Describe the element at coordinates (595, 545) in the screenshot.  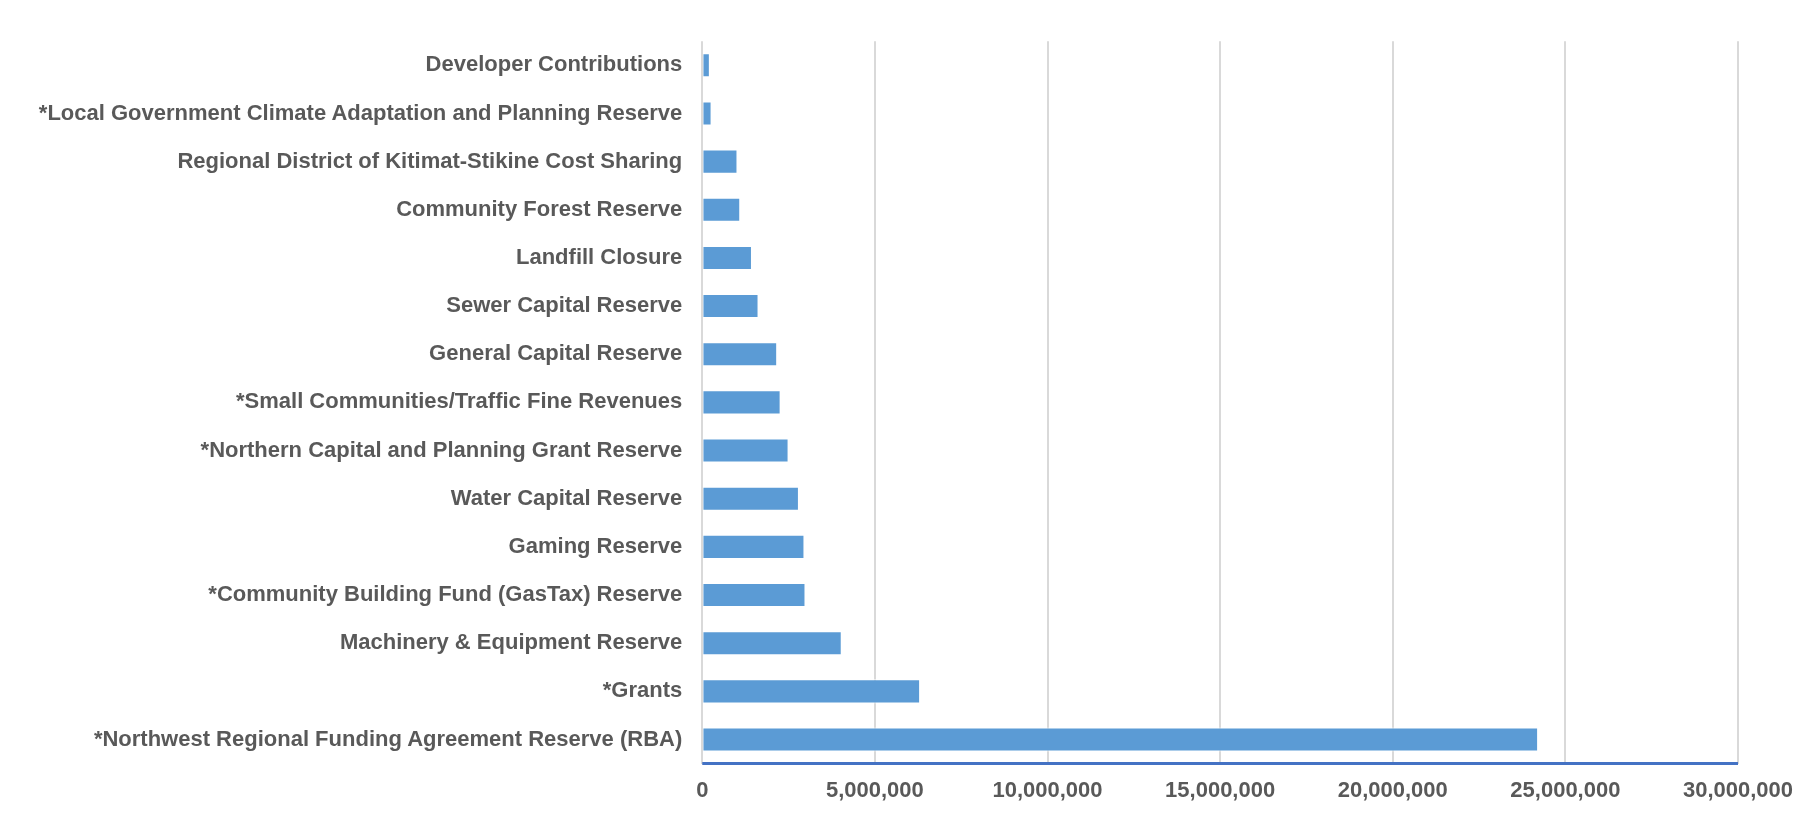
I see `y-tick-label: Gaming Reserve` at that location.